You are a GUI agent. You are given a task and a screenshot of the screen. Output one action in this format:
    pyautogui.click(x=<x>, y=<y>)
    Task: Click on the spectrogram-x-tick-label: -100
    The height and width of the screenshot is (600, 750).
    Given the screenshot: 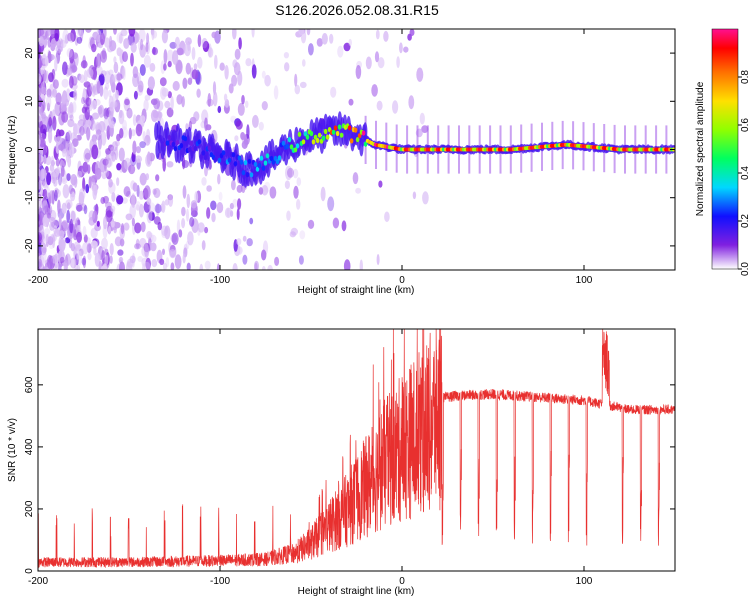 What is the action you would take?
    pyautogui.click(x=220, y=280)
    